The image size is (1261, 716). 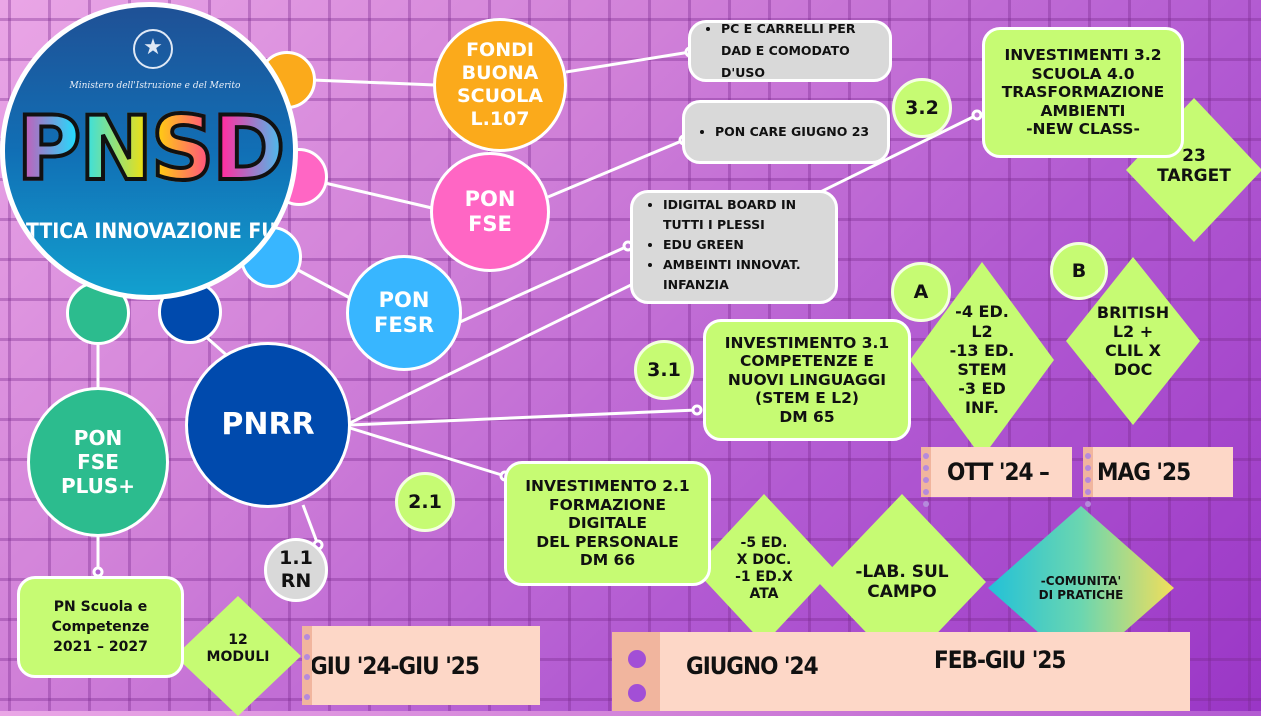 What do you see at coordinates (490, 212) in the screenshot?
I see `pon-fse-node: PON FSE` at bounding box center [490, 212].